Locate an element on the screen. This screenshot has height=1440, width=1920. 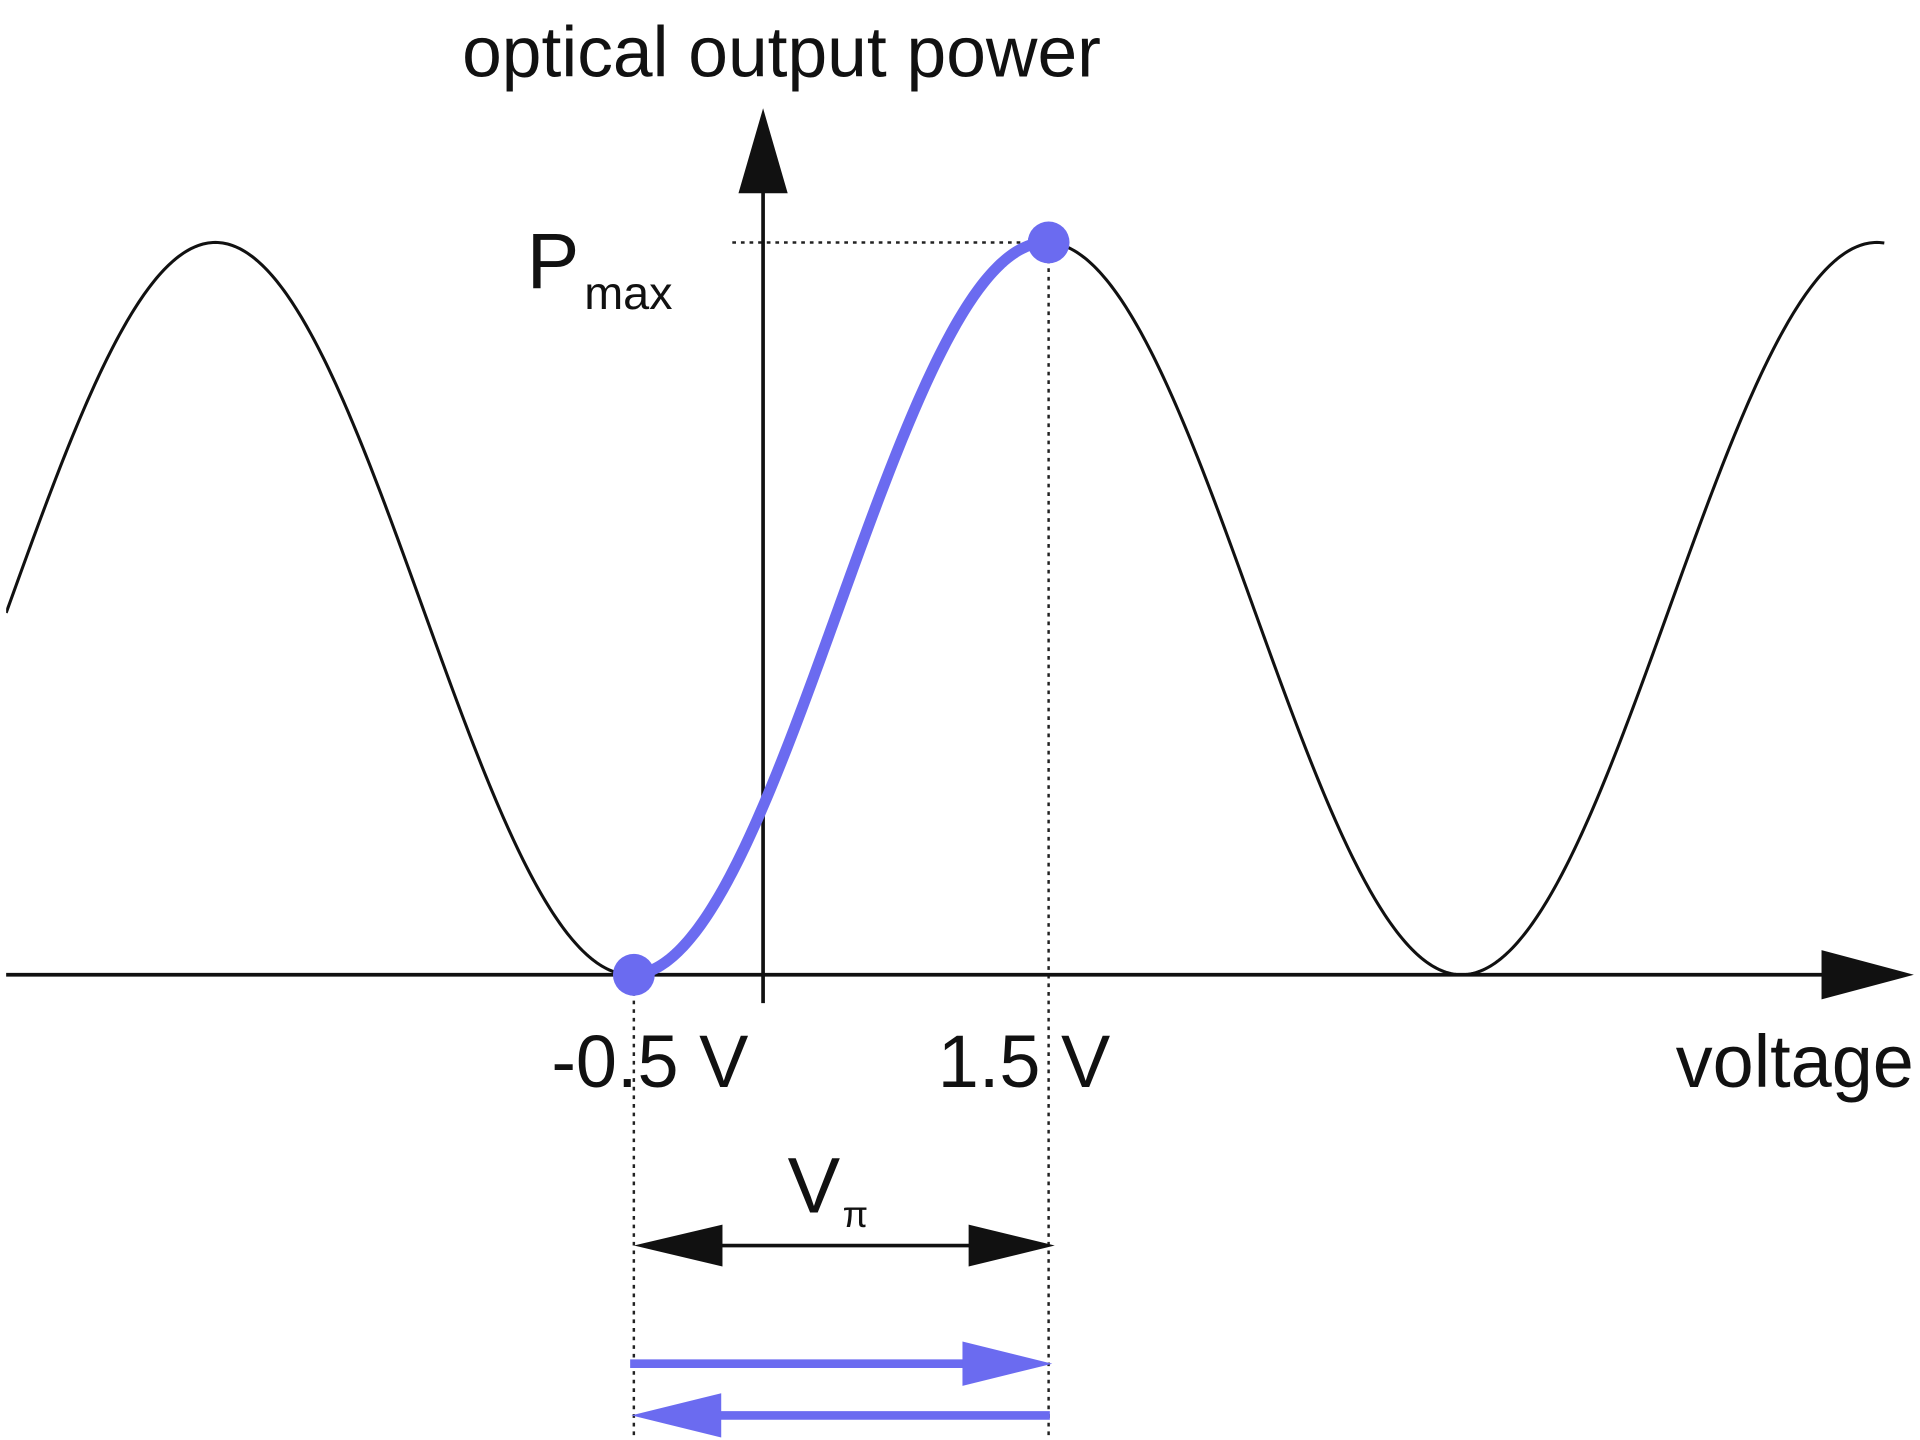
x-label: -0.5 V is located at coordinates (649, 1061).